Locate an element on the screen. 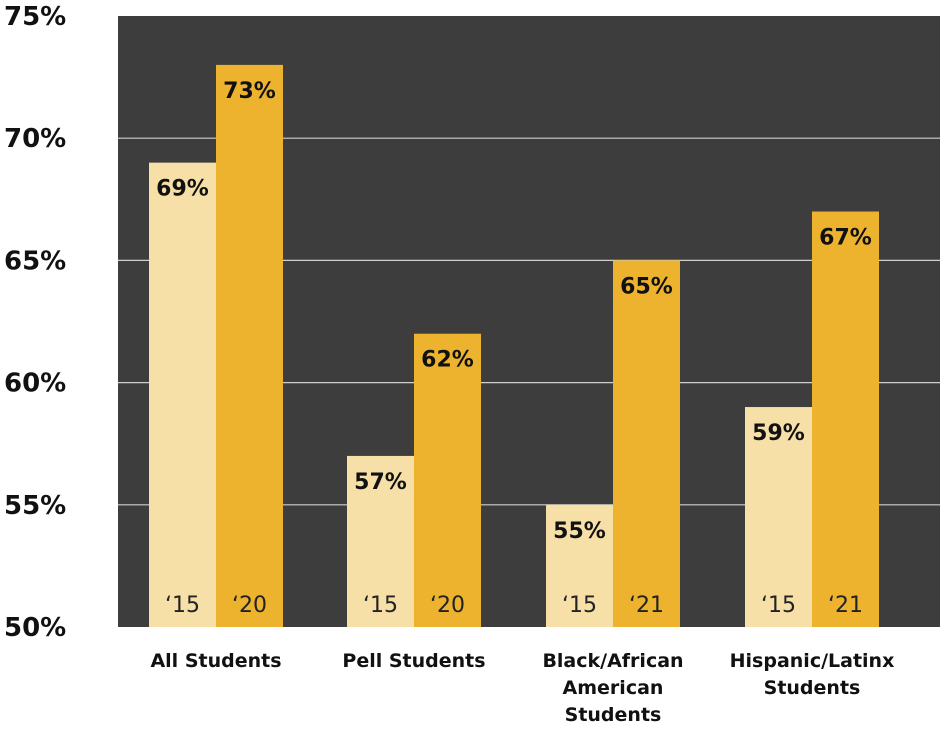 The height and width of the screenshot is (735, 940). bar-value-label: 62% is located at coordinates (447, 360).